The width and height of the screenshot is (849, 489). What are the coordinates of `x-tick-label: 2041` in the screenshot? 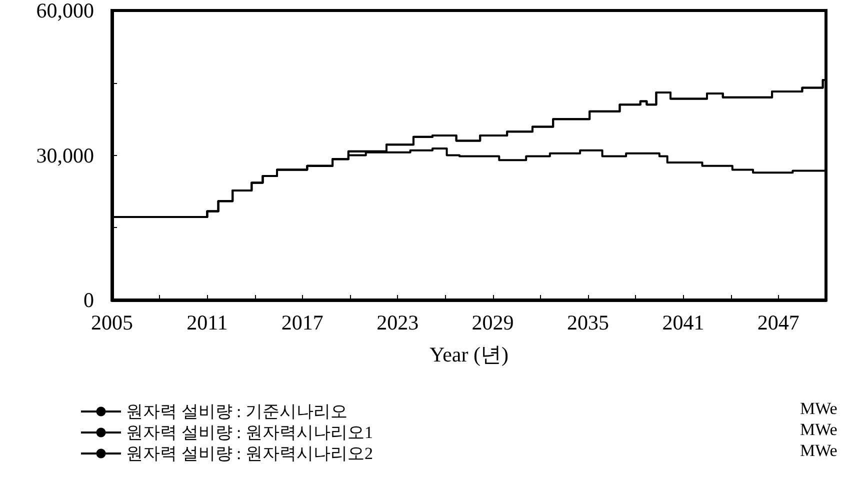 It's located at (683, 322).